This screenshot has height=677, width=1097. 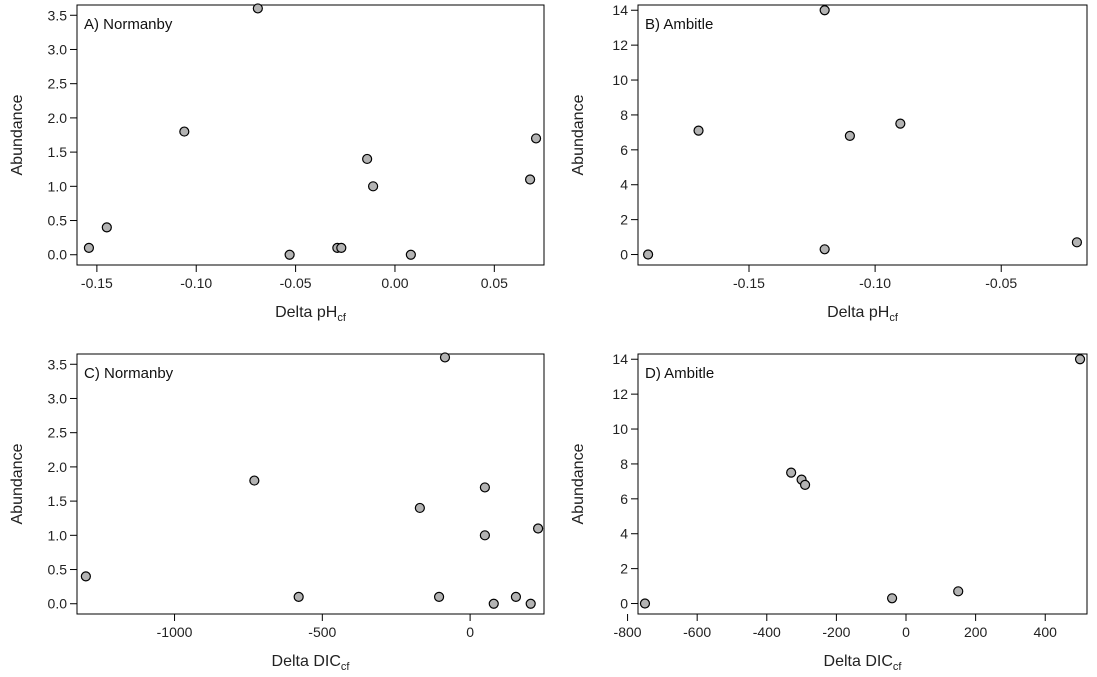 I want to click on y-axis-title-c: Abundance, so click(x=17, y=483).